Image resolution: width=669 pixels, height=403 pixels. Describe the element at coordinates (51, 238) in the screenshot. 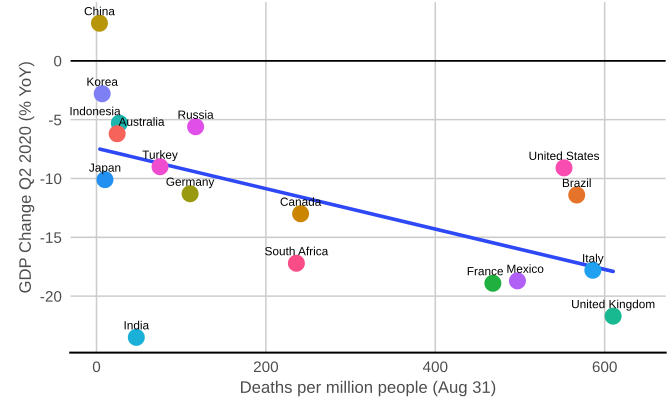

I see `y-tick-label: -15` at that location.